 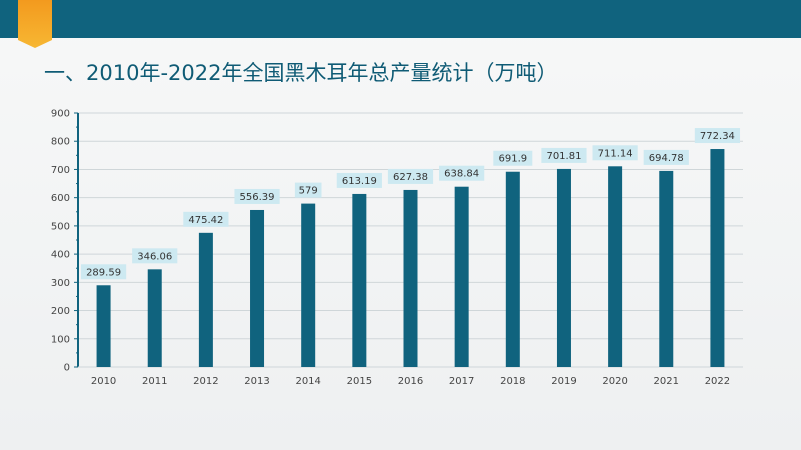 I want to click on x-tick-label: 2020, so click(x=614, y=381).